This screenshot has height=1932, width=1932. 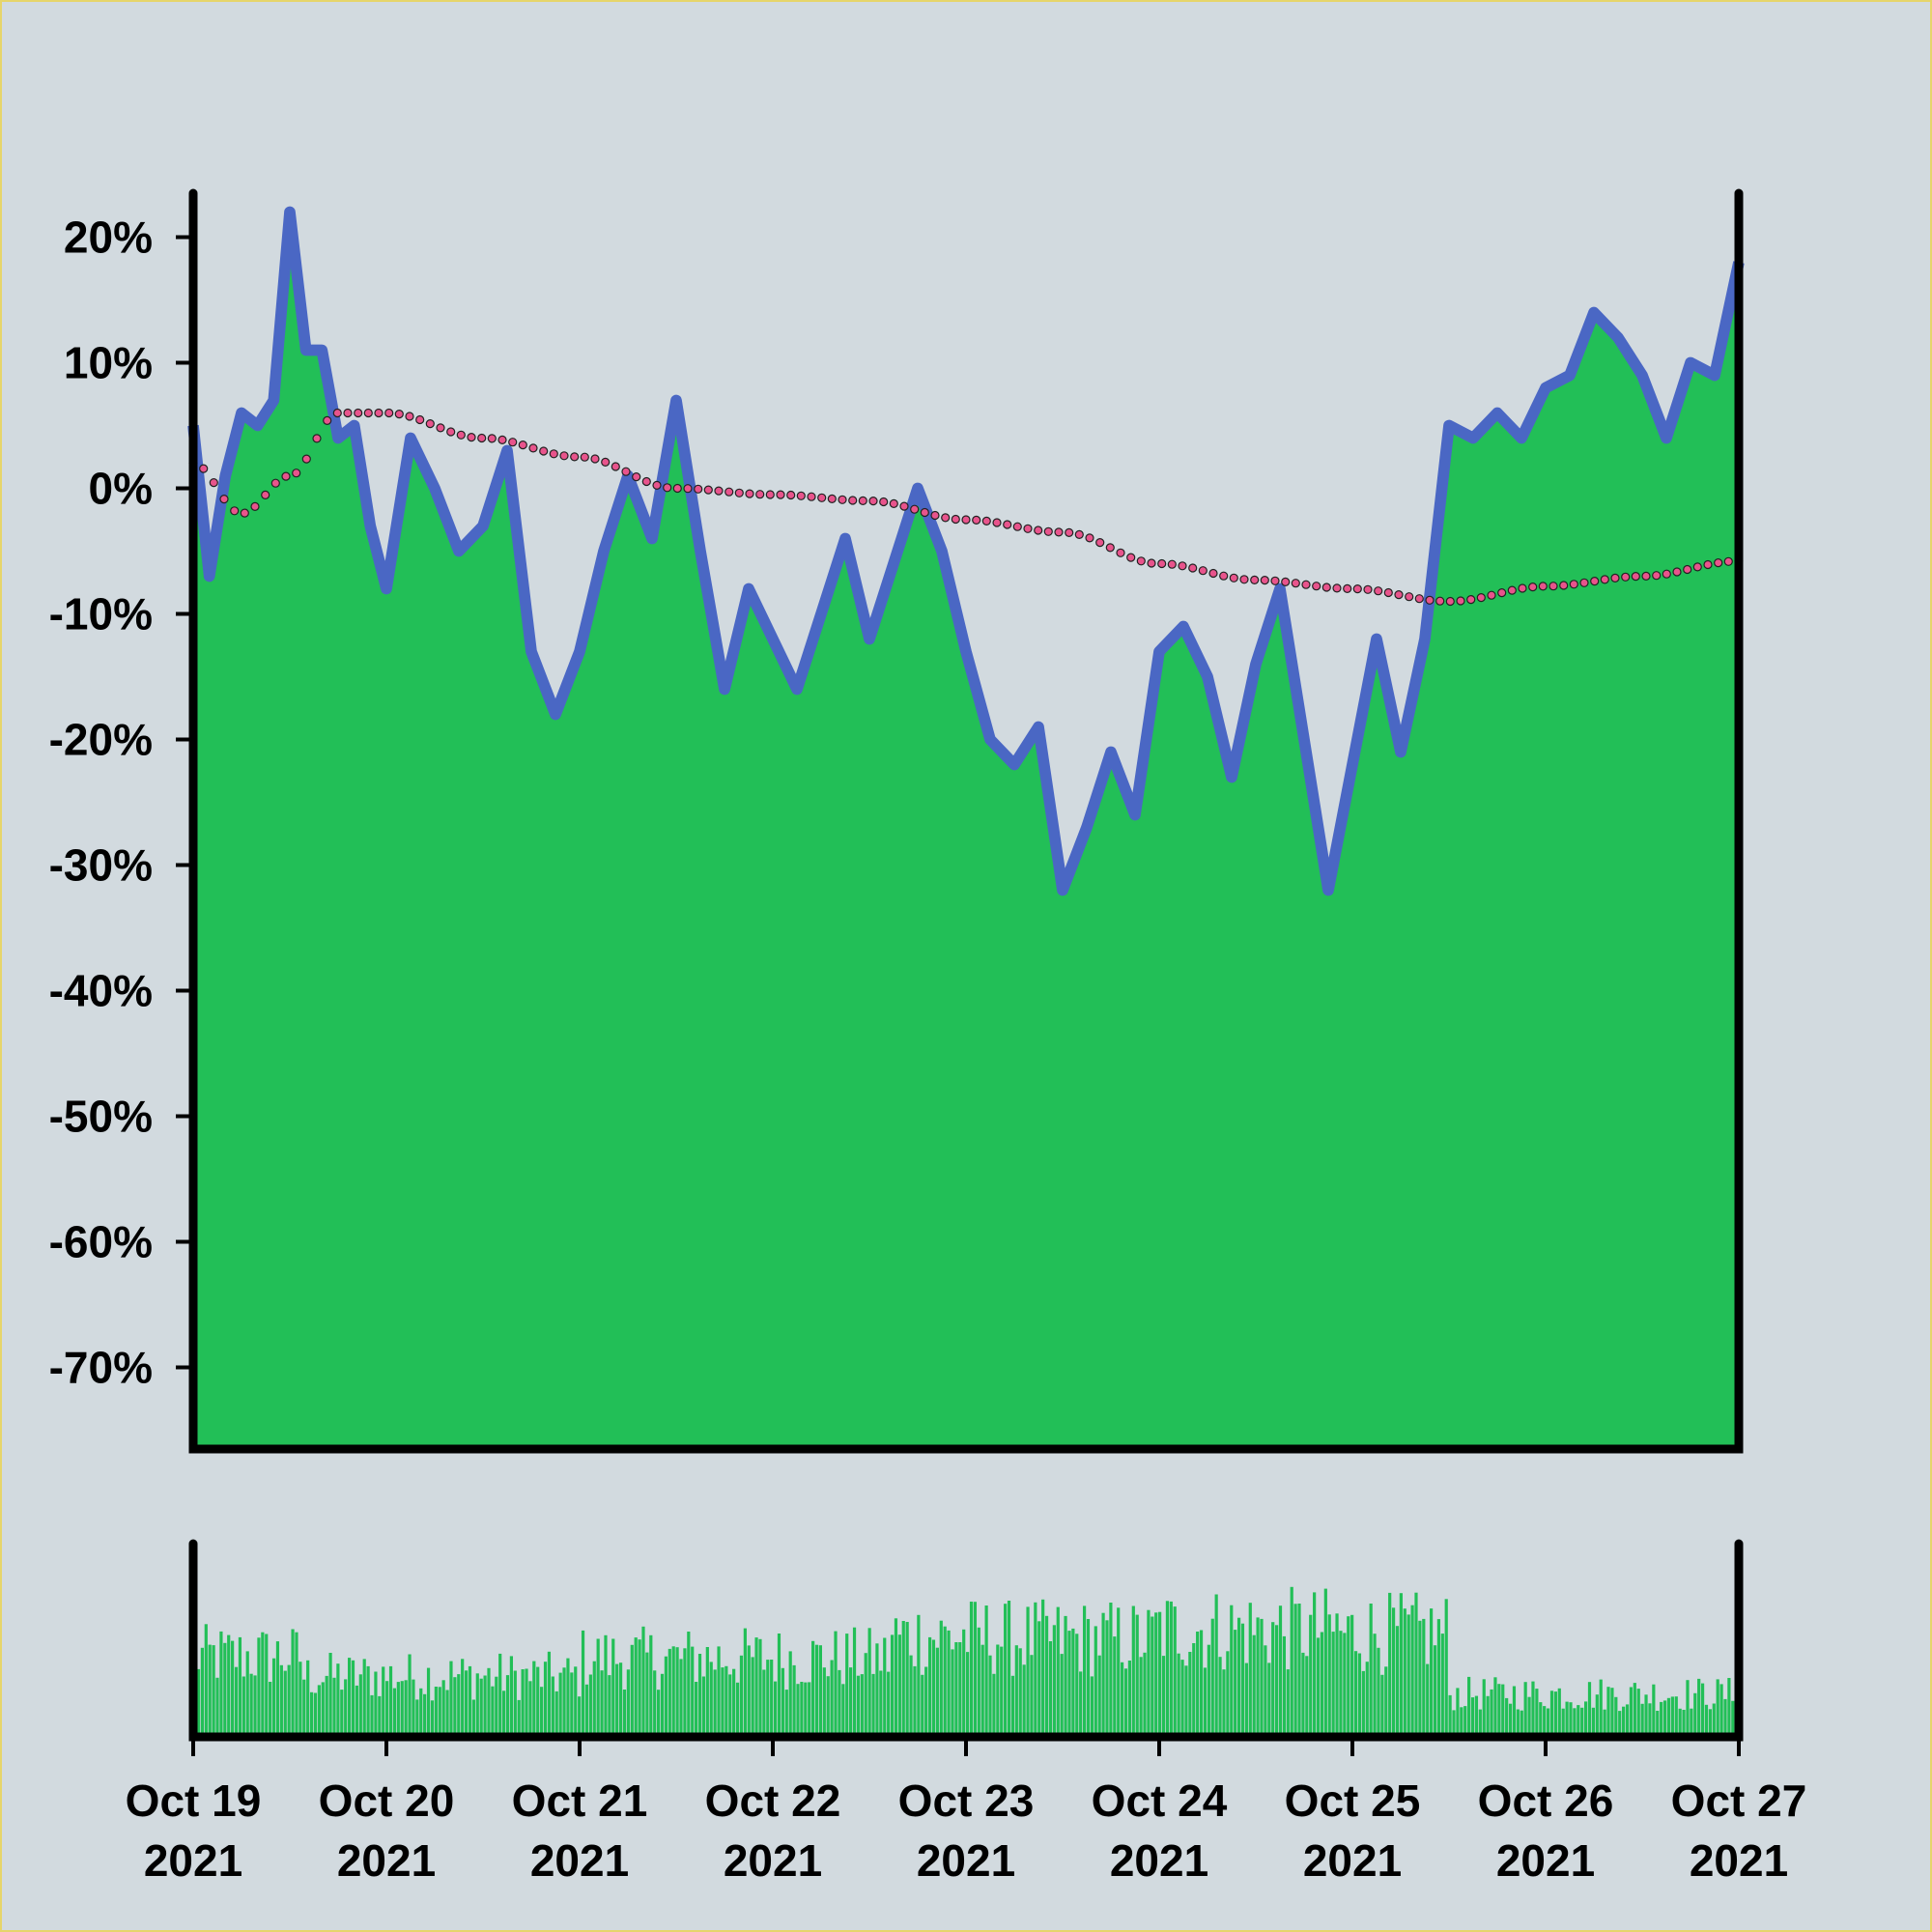 I want to click on x-tick-label-year: 2021, so click(x=386, y=1860).